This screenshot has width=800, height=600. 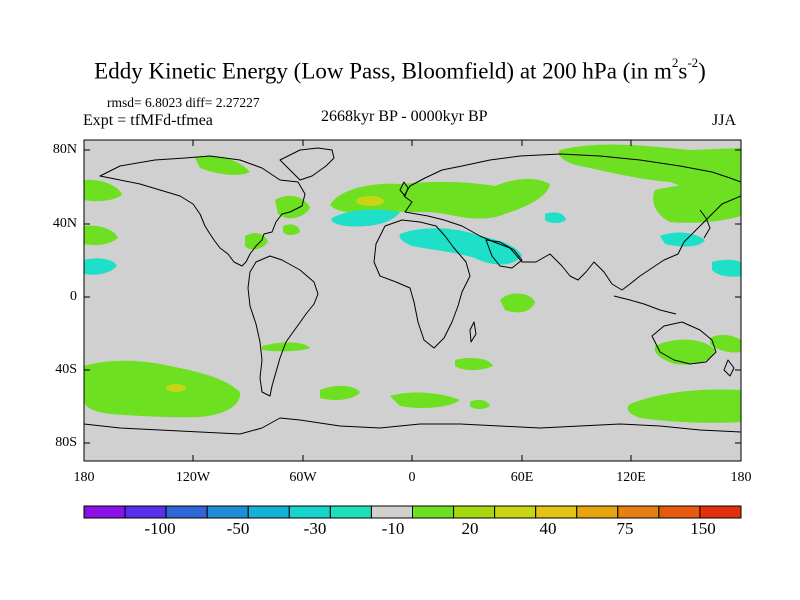 What do you see at coordinates (303, 477) in the screenshot?
I see `lon-label-60w: 60W` at bounding box center [303, 477].